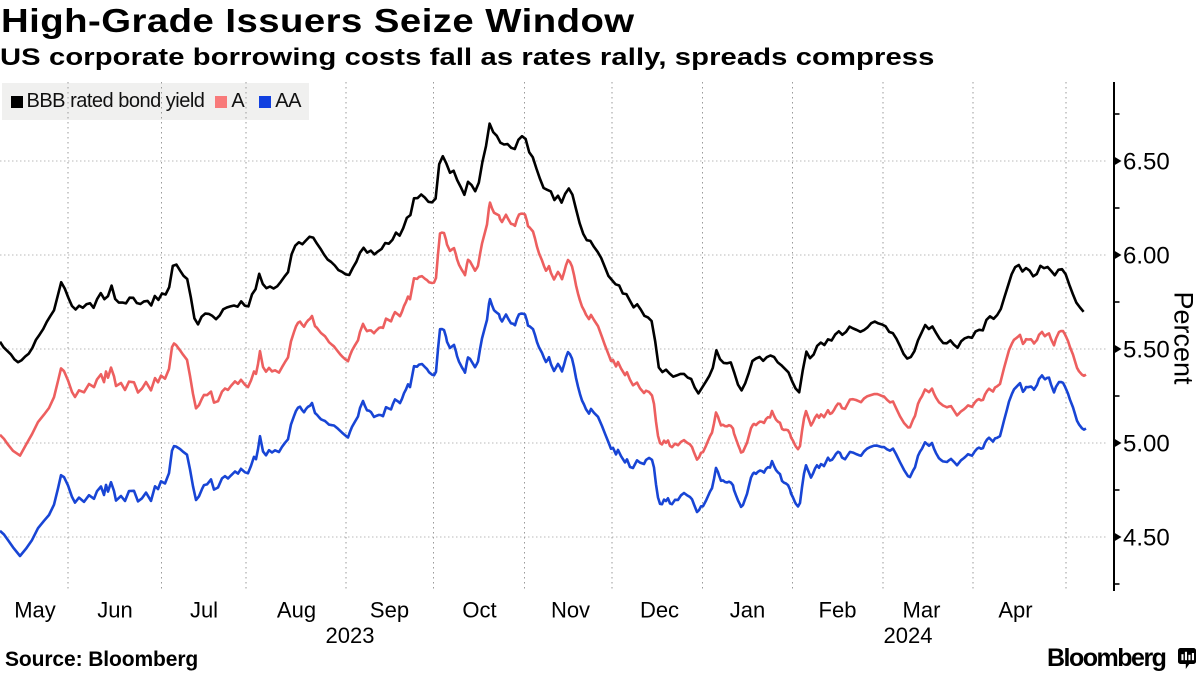 The height and width of the screenshot is (675, 1200). I want to click on svg-text: Jan, so click(747, 610).